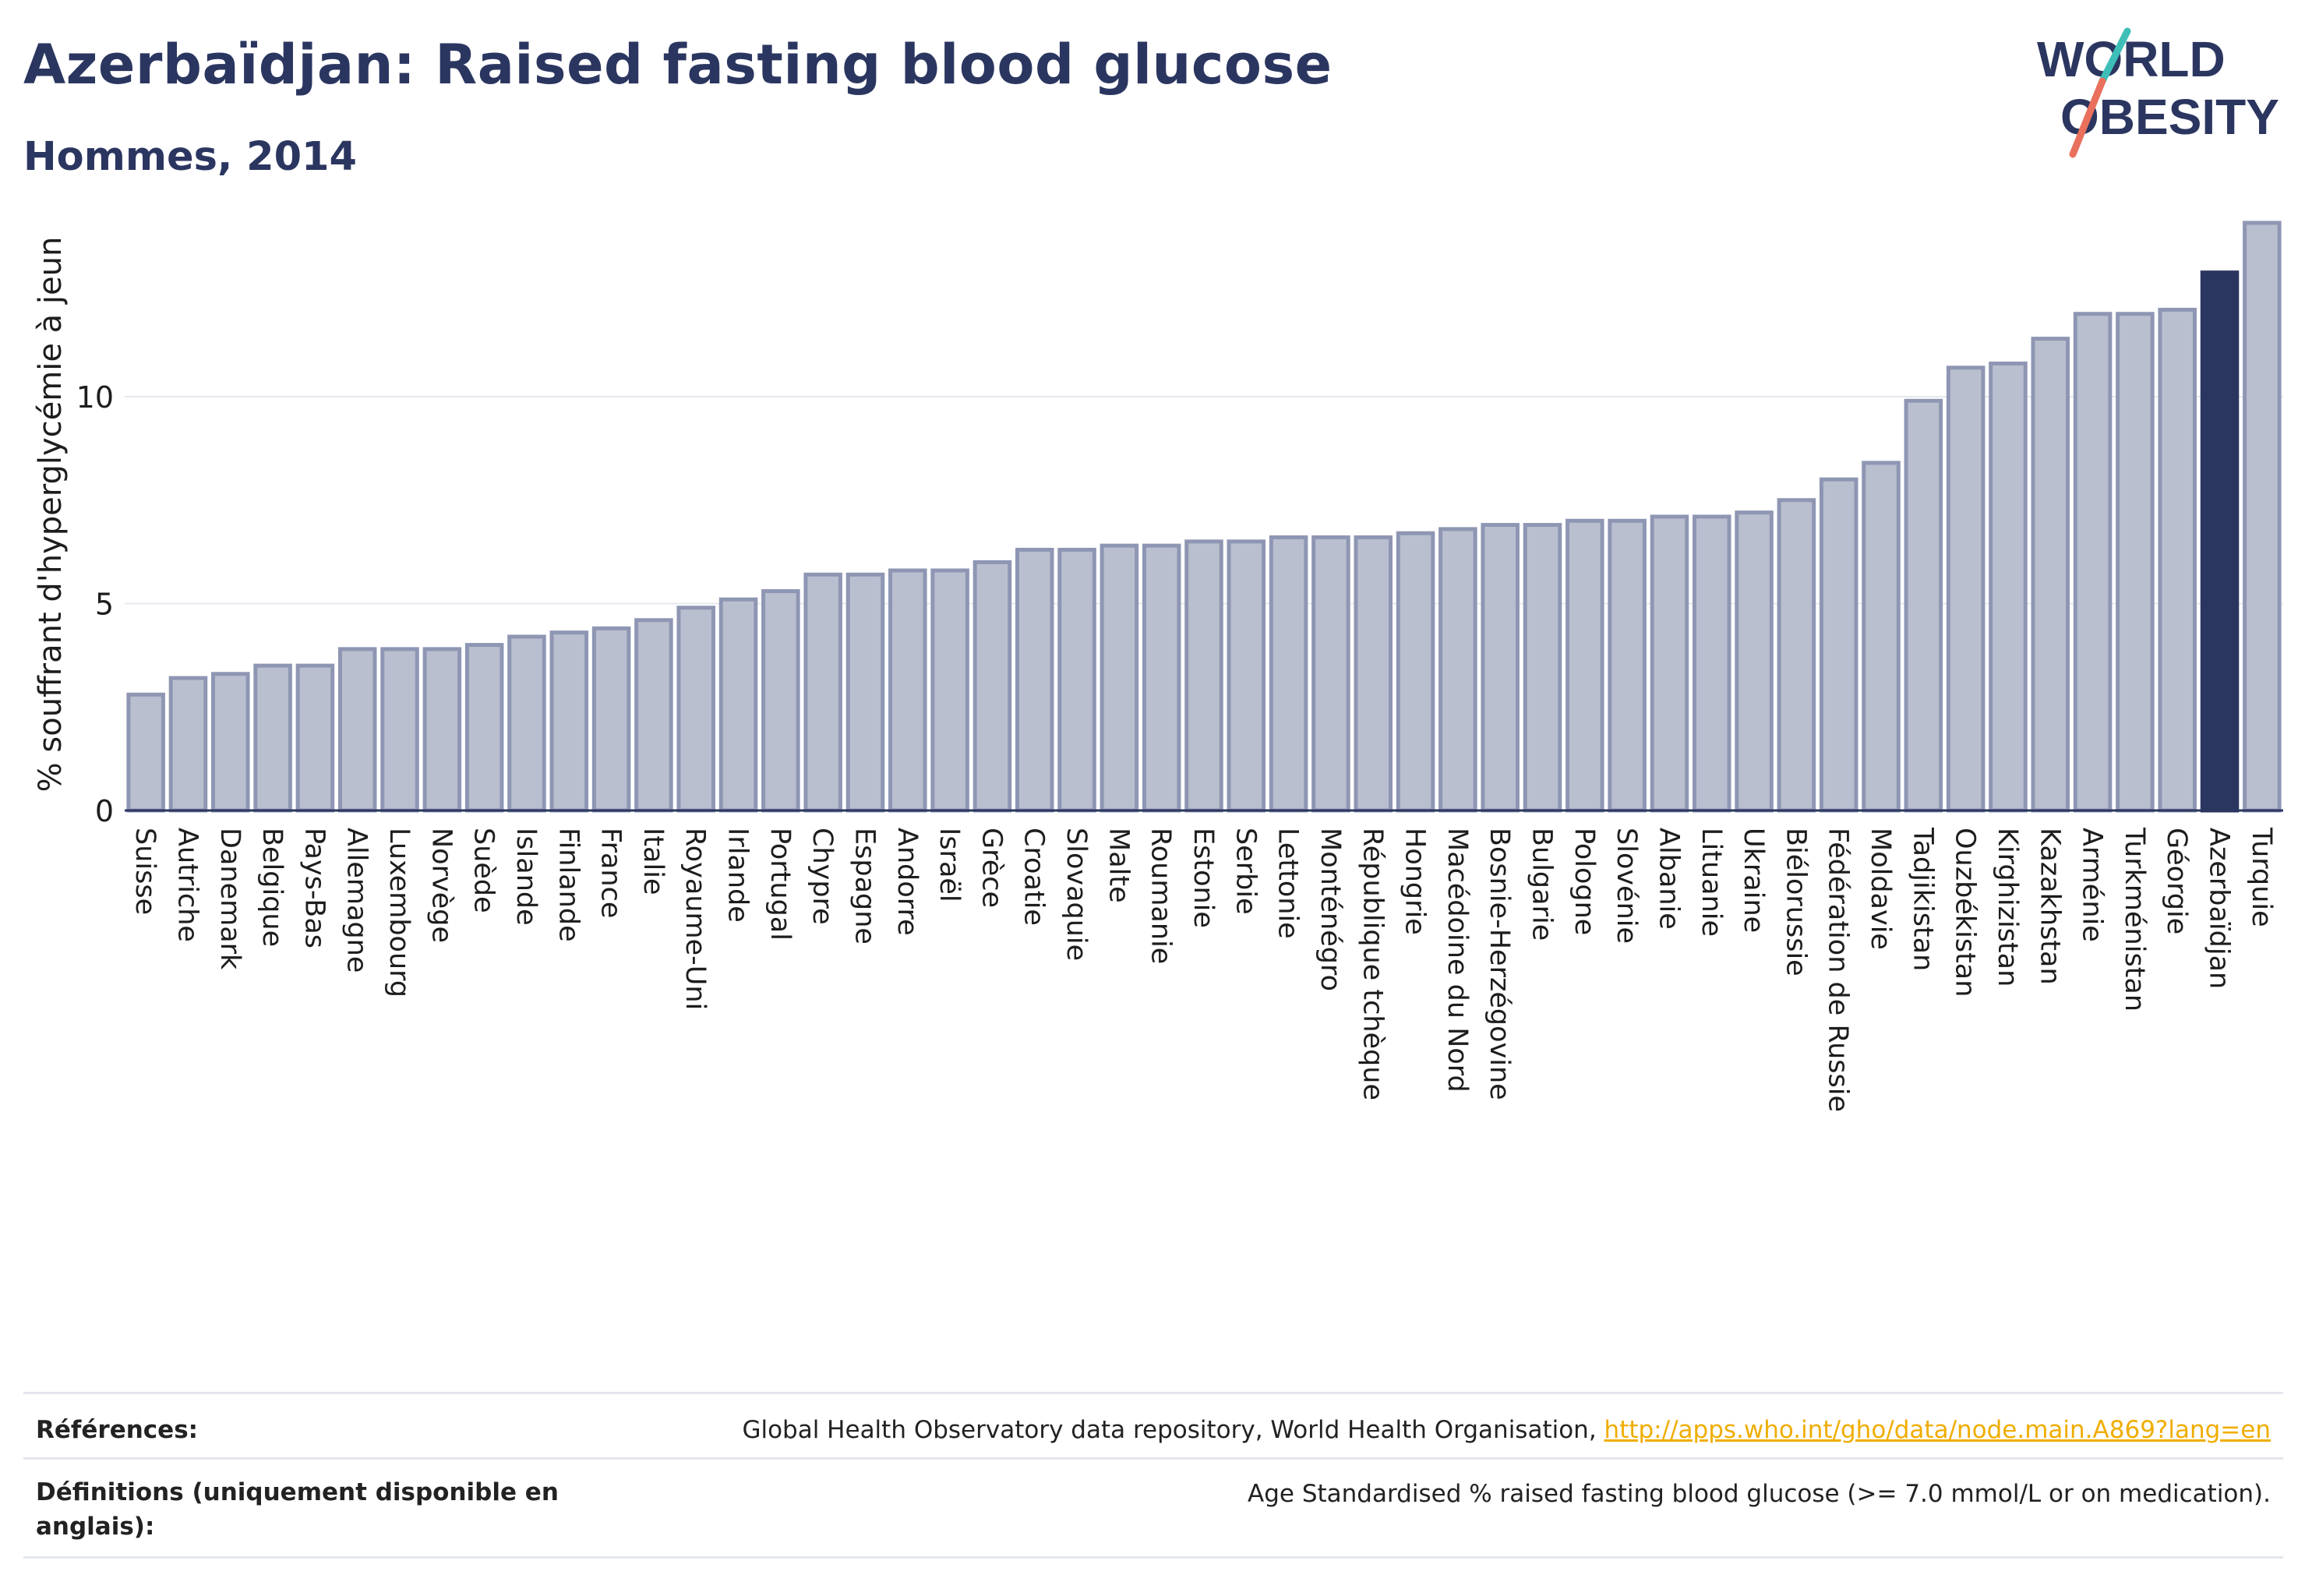  Describe the element at coordinates (2115, 56) in the screenshot. I see `logo-slash-teal` at that location.